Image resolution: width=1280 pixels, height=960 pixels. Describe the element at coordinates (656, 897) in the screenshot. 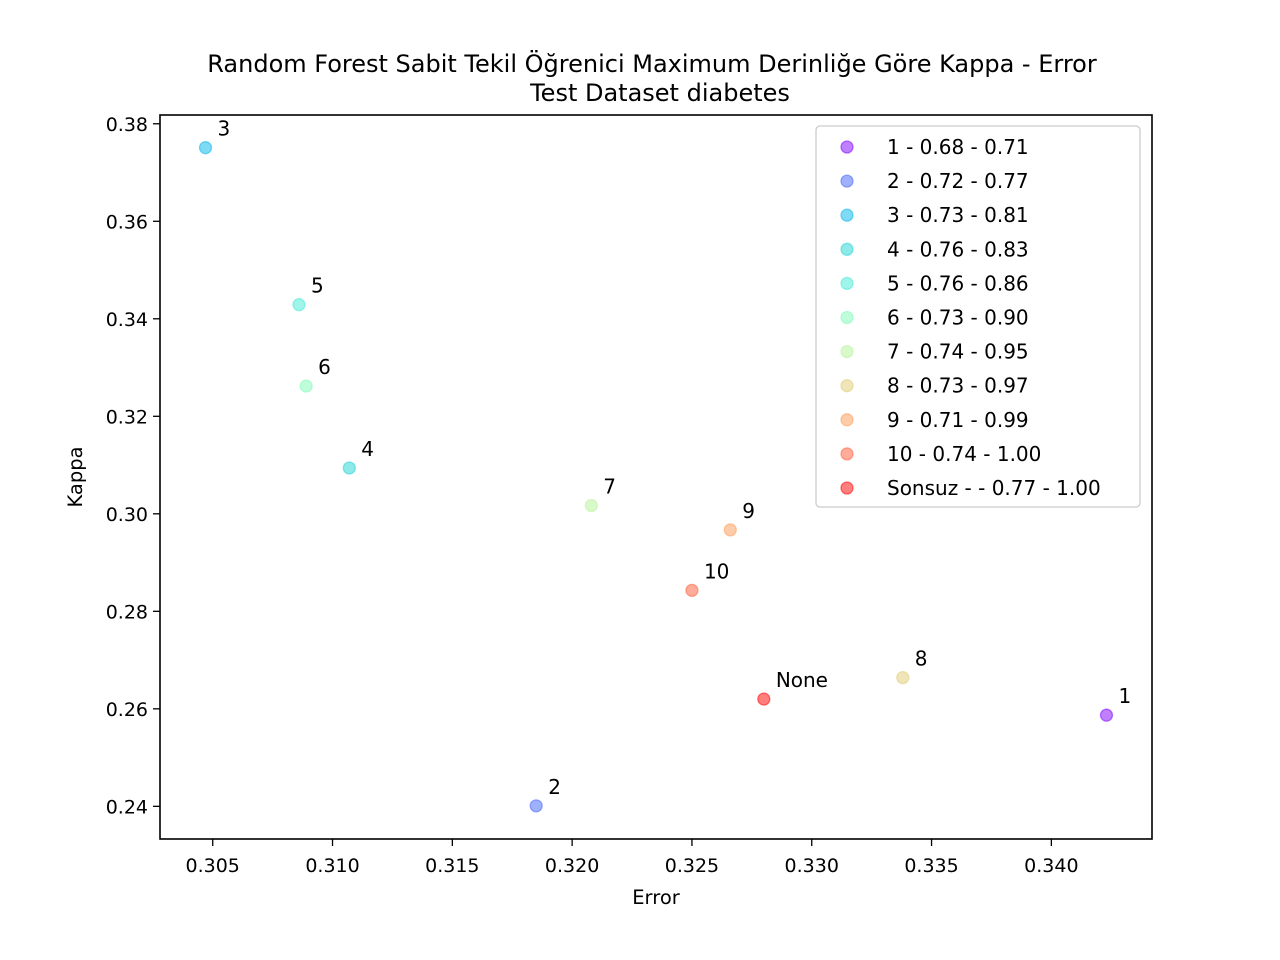

I see `x-axis-label: Error` at that location.